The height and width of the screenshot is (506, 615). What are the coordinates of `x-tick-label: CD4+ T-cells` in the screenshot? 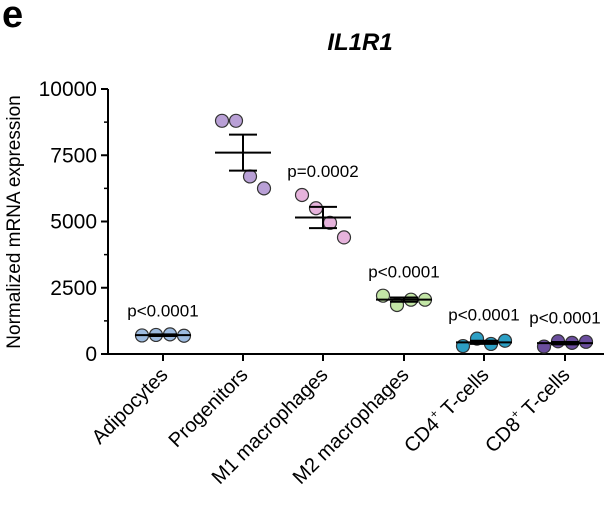 It's located at (445, 409).